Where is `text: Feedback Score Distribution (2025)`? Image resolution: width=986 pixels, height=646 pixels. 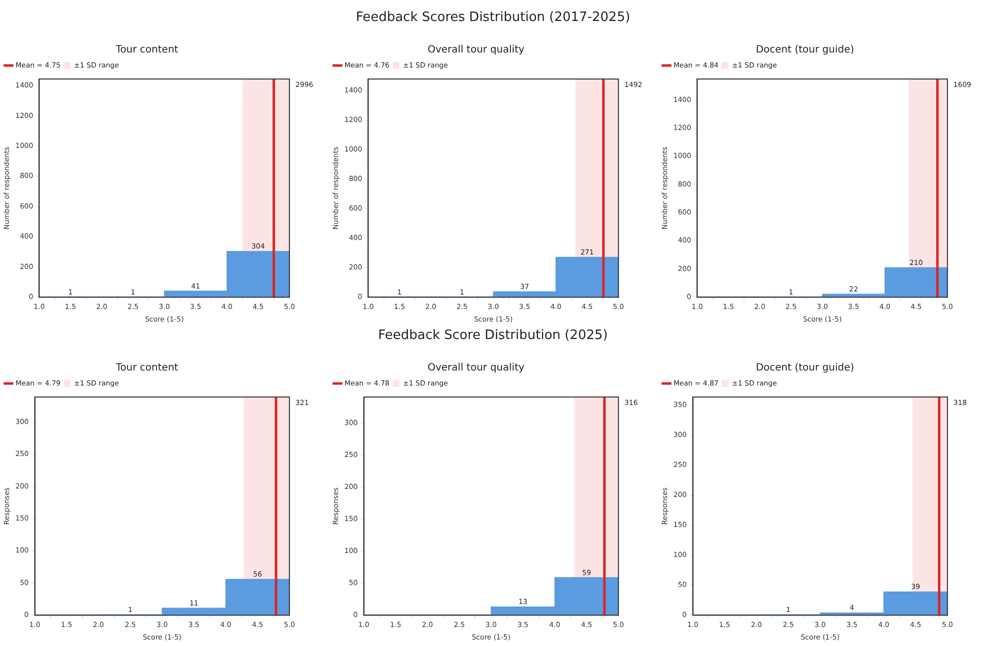 text: Feedback Score Distribution (2025) is located at coordinates (493, 336).